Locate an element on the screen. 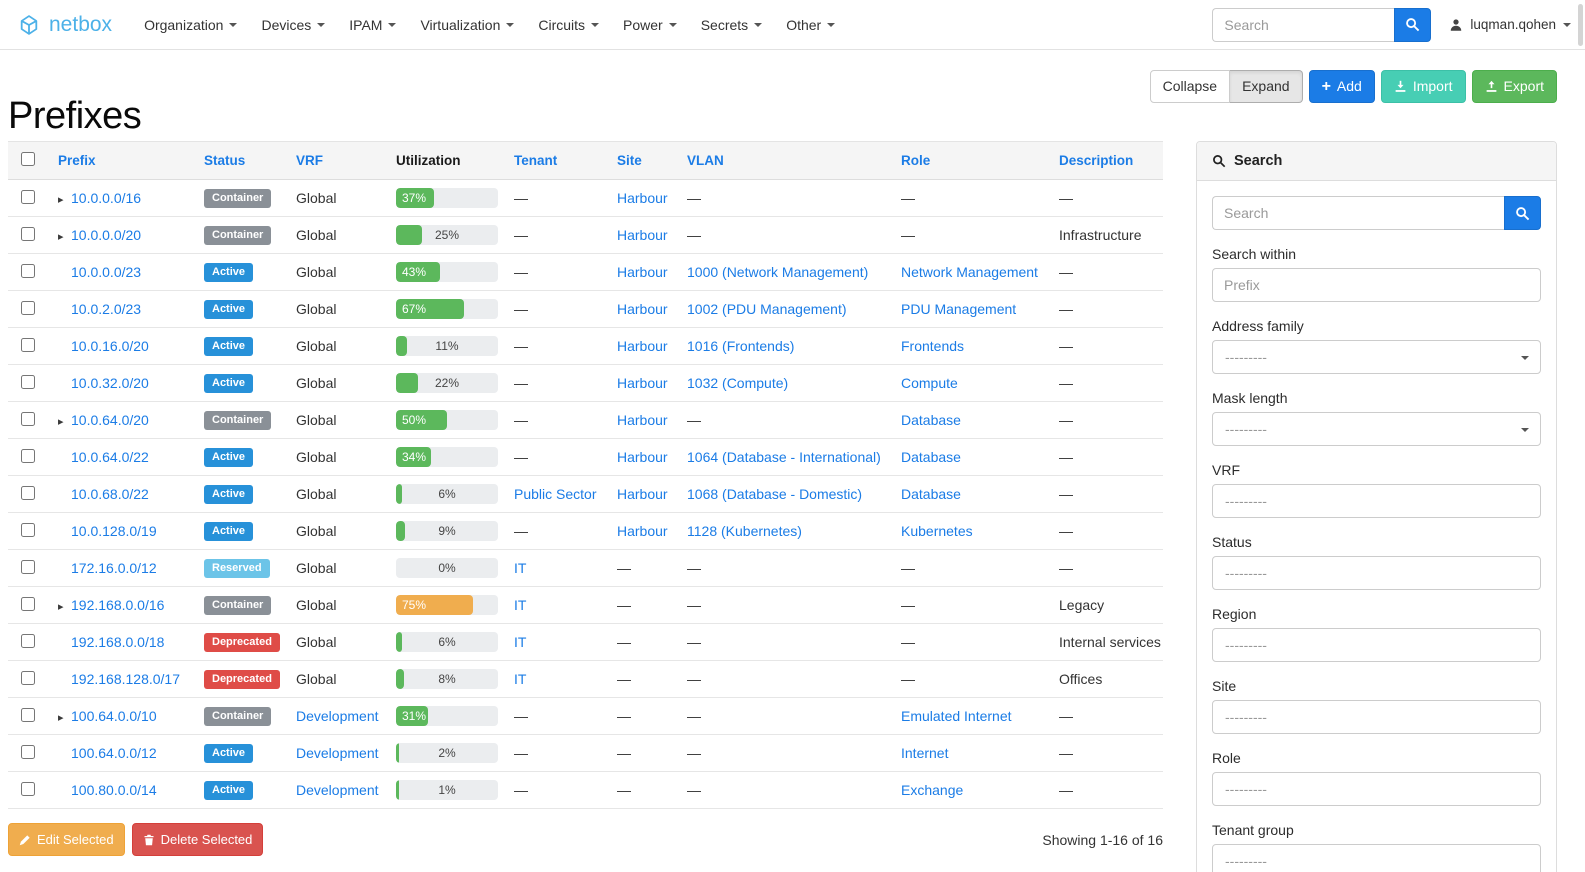 The width and height of the screenshot is (1585, 872). nav-item-organization: Organization is located at coordinates (190, 25).